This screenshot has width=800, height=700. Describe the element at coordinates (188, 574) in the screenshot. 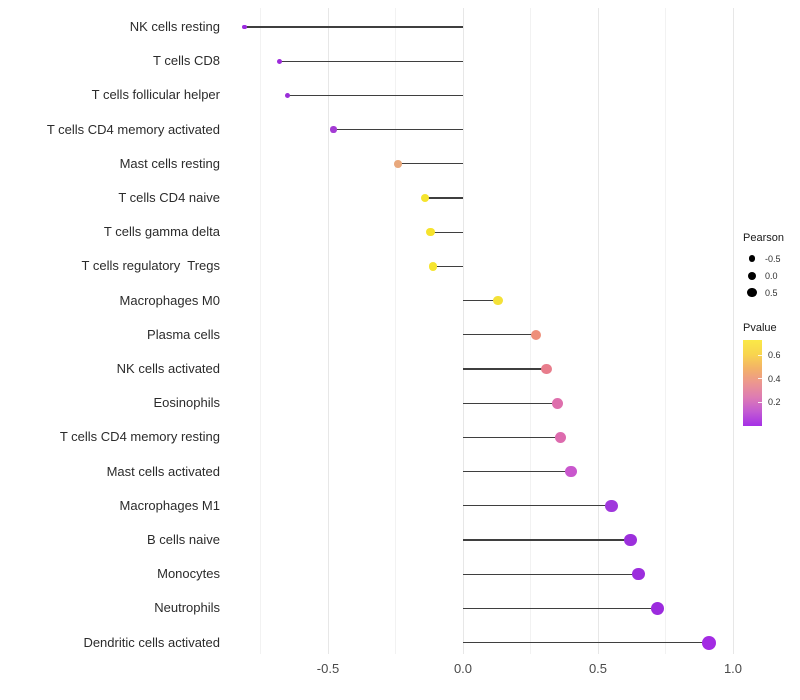

I see `y-axis-label: Monocytes` at that location.